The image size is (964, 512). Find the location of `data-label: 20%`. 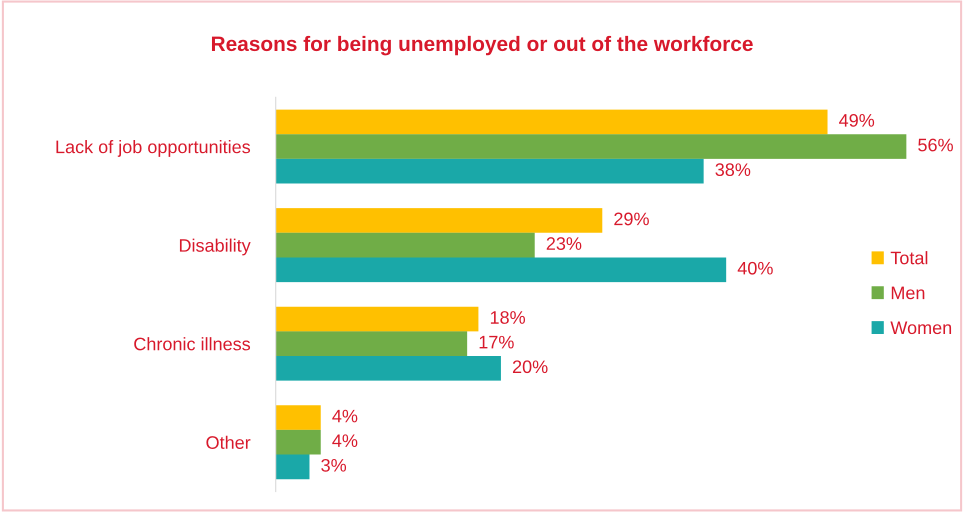

data-label: 20% is located at coordinates (530, 367).